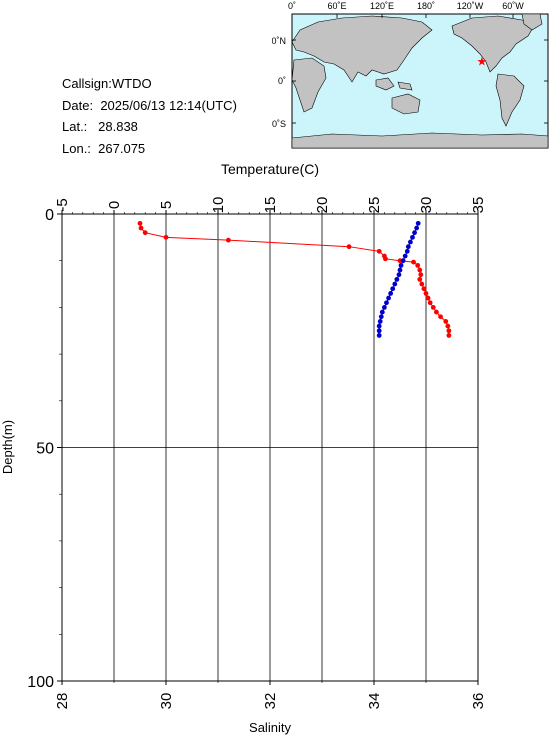  What do you see at coordinates (374, 701) in the screenshot?
I see `bottom-tick-label: 34` at bounding box center [374, 701].